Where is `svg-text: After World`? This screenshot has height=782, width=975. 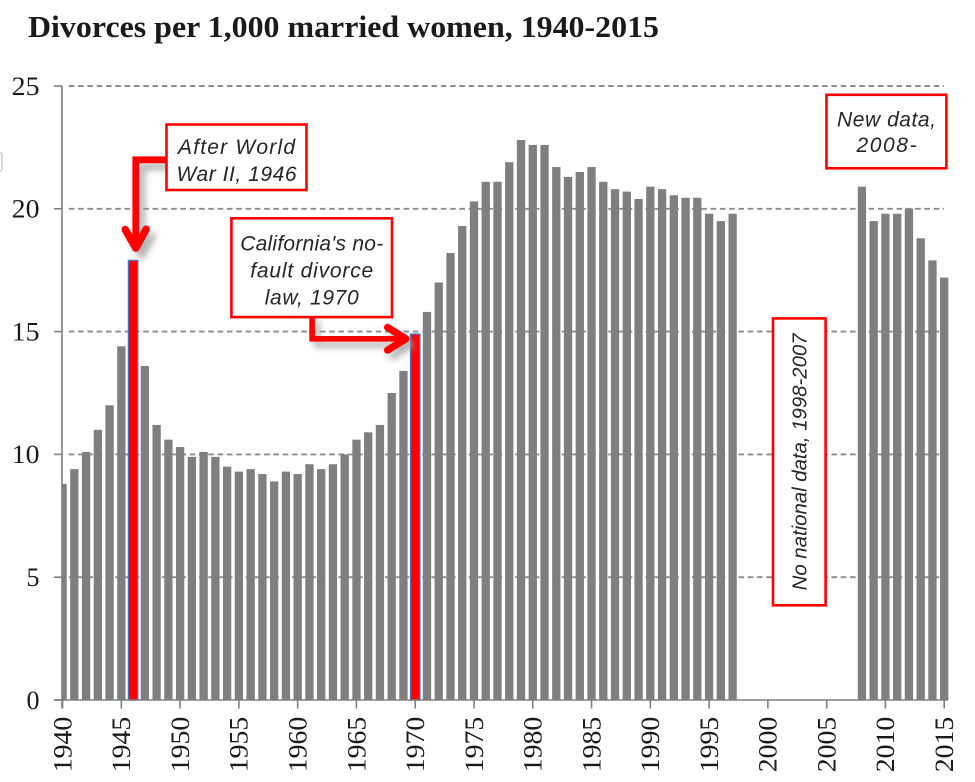
svg-text: After World is located at coordinates (236, 147).